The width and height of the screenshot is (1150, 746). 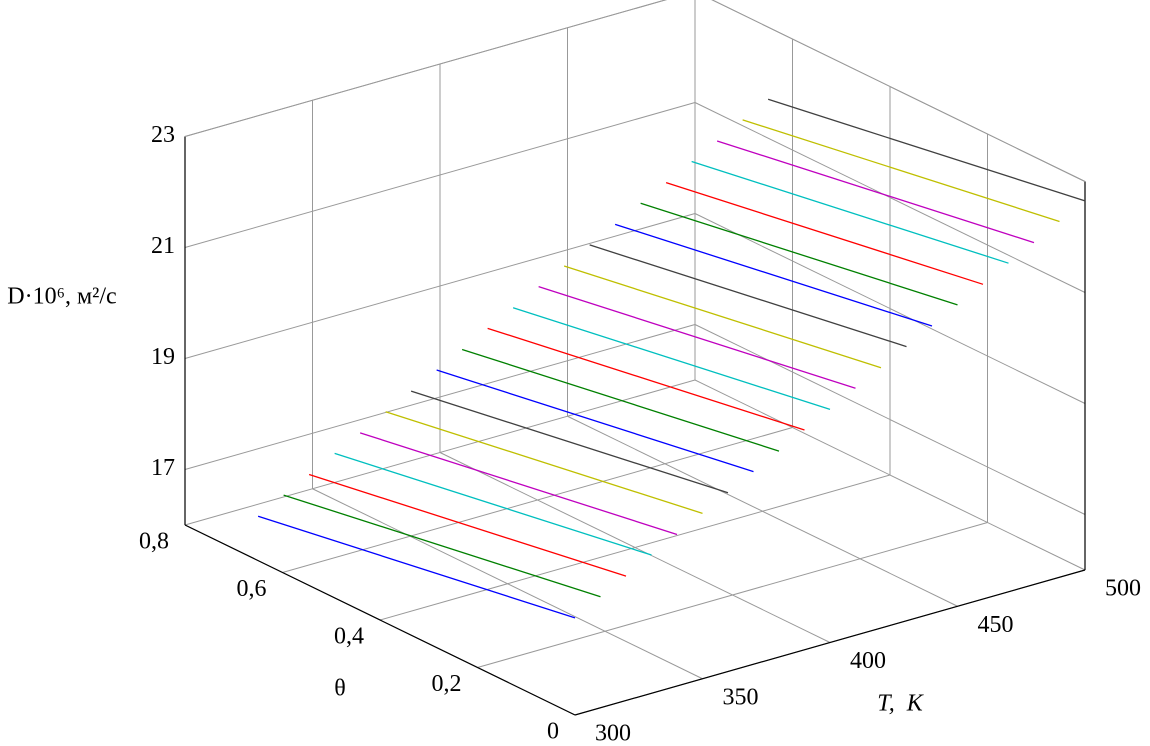 What do you see at coordinates (163, 357) in the screenshot?
I see `z-tick-label: 19` at bounding box center [163, 357].